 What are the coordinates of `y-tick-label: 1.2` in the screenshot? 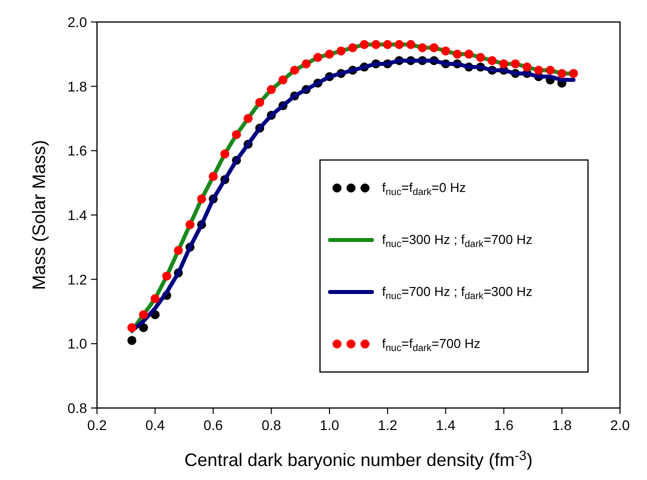 It's located at (78, 279).